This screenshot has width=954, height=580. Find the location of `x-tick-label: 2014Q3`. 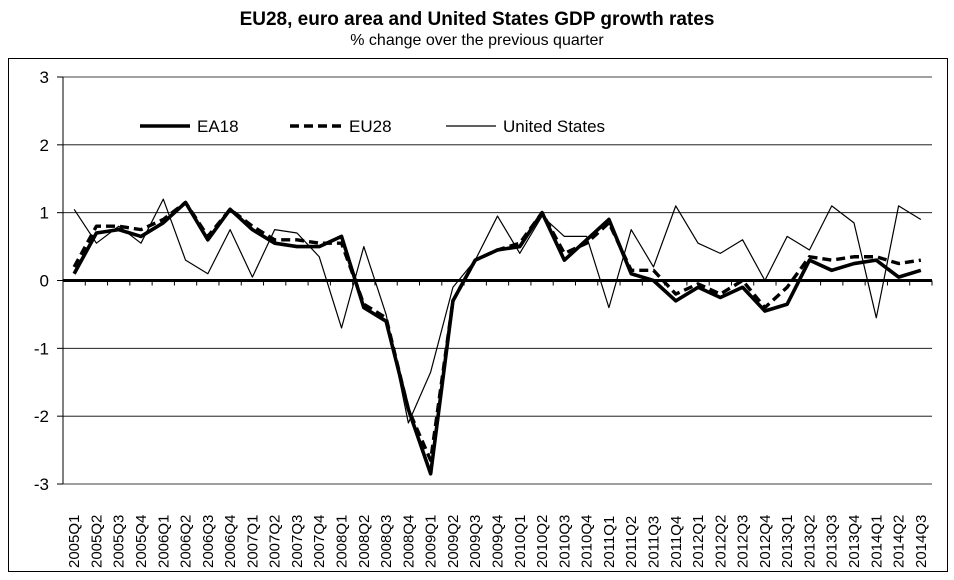

x-tick-label: 2014Q3 is located at coordinates (921, 541).